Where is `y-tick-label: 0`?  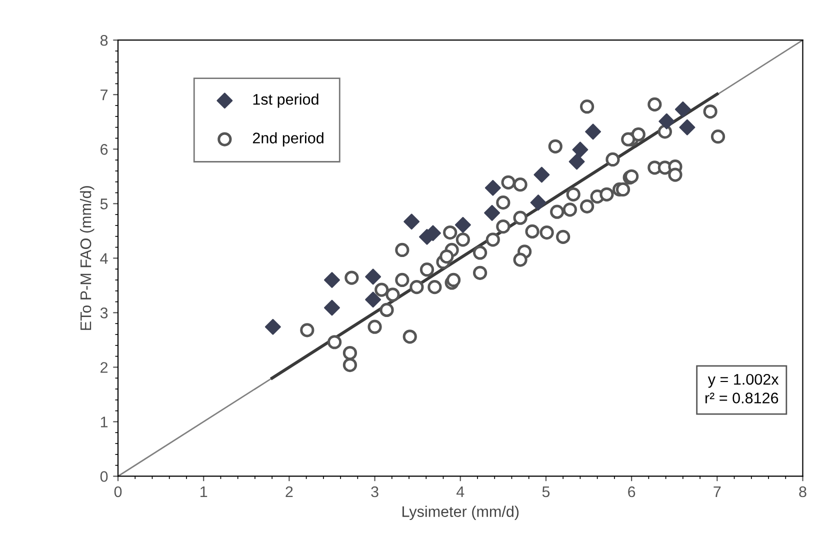
y-tick-label: 0 is located at coordinates (104, 476).